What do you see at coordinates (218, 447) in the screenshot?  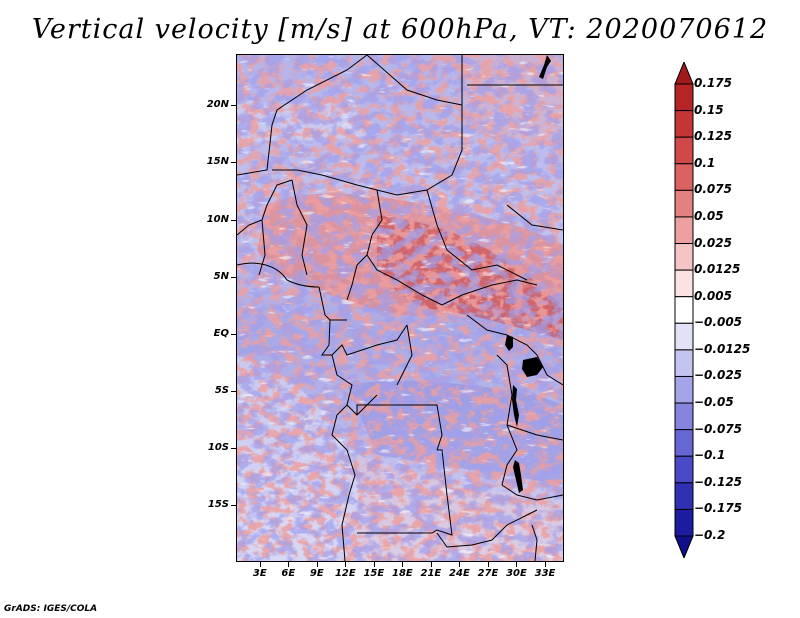 I see `latitude-label: 10S` at bounding box center [218, 447].